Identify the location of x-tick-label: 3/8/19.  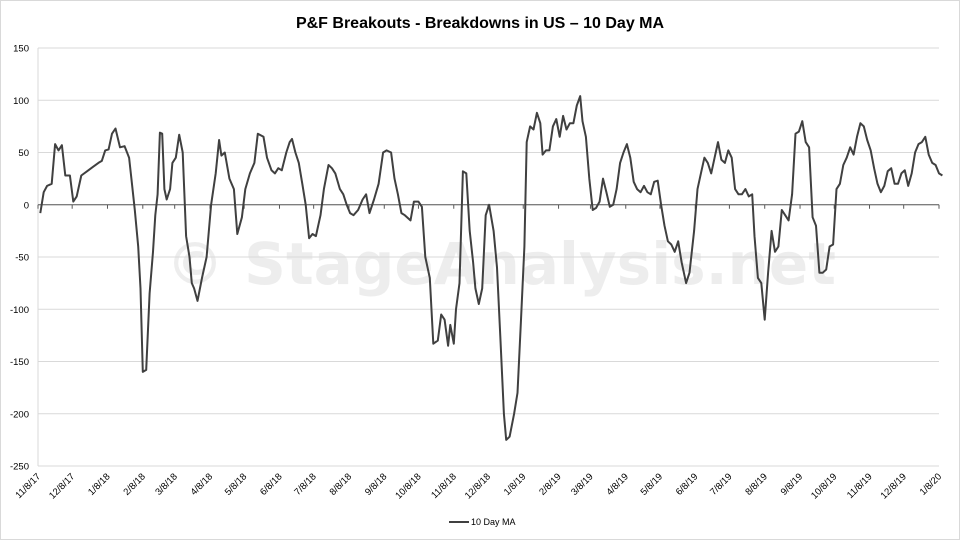
(582, 484).